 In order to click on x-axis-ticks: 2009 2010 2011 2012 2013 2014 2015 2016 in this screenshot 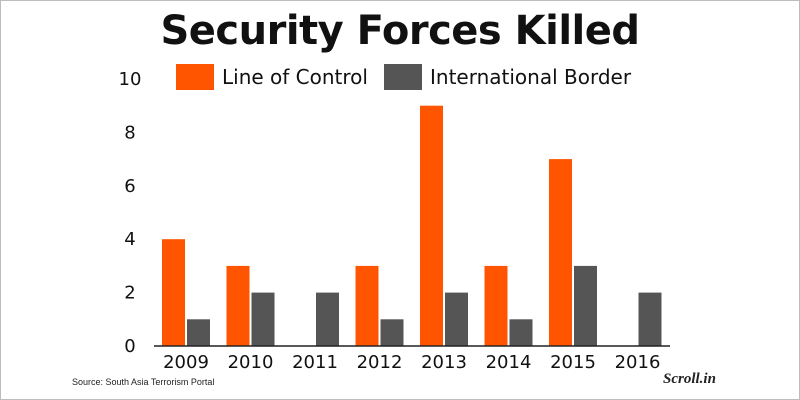, I will do `click(411, 362)`.